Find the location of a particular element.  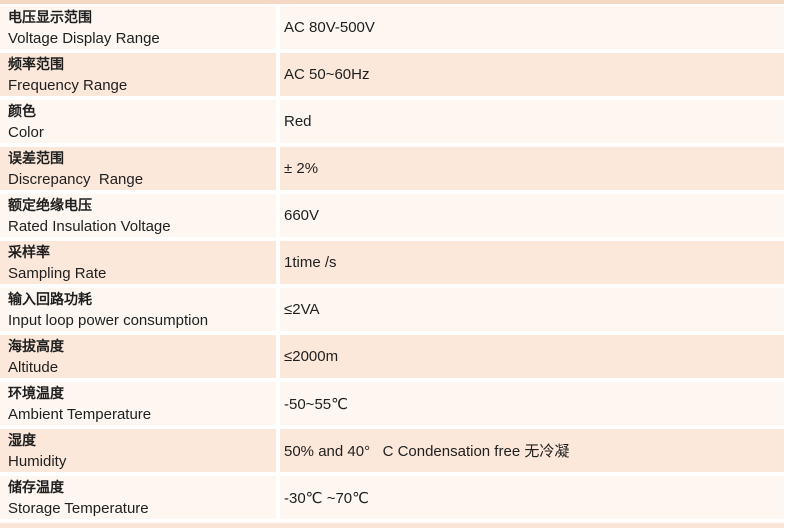

spec-label-zh: 额定绝缘电压 is located at coordinates (50, 204).